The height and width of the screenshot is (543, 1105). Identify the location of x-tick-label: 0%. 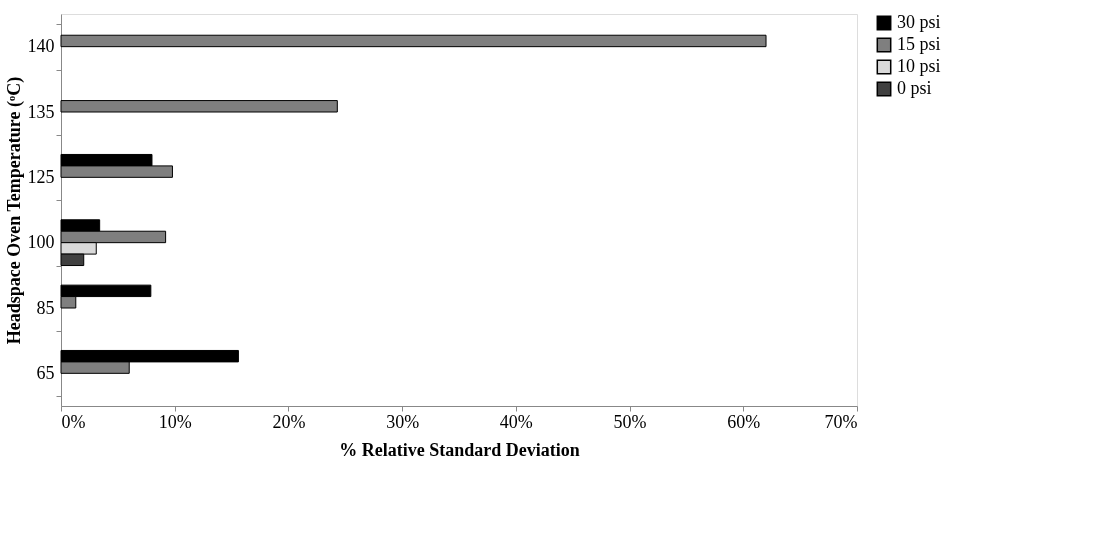
(73, 421).